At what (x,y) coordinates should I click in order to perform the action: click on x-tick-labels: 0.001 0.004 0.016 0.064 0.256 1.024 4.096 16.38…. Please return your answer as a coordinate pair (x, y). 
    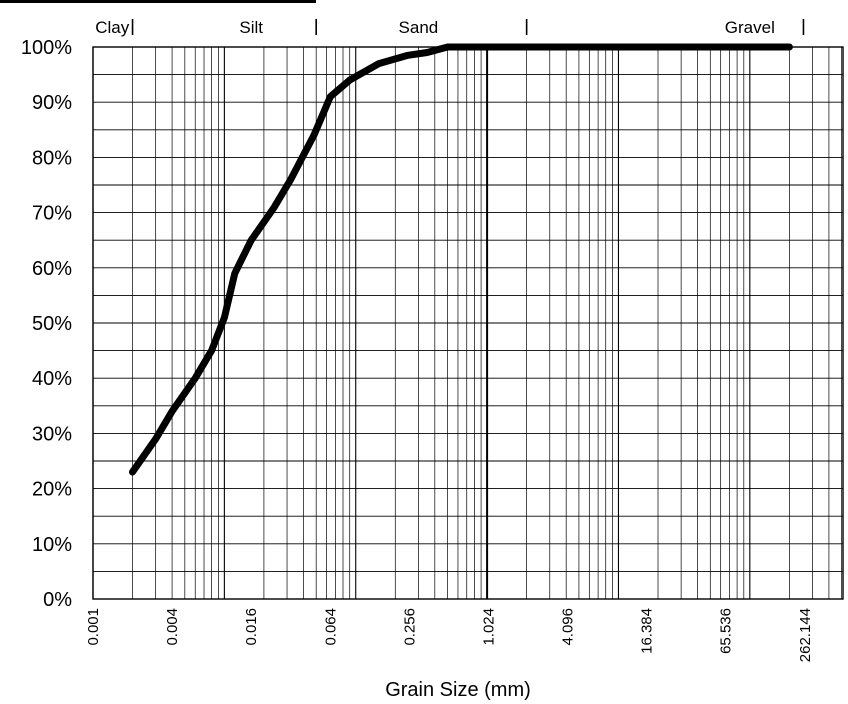
    Looking at the image, I should click on (449, 635).